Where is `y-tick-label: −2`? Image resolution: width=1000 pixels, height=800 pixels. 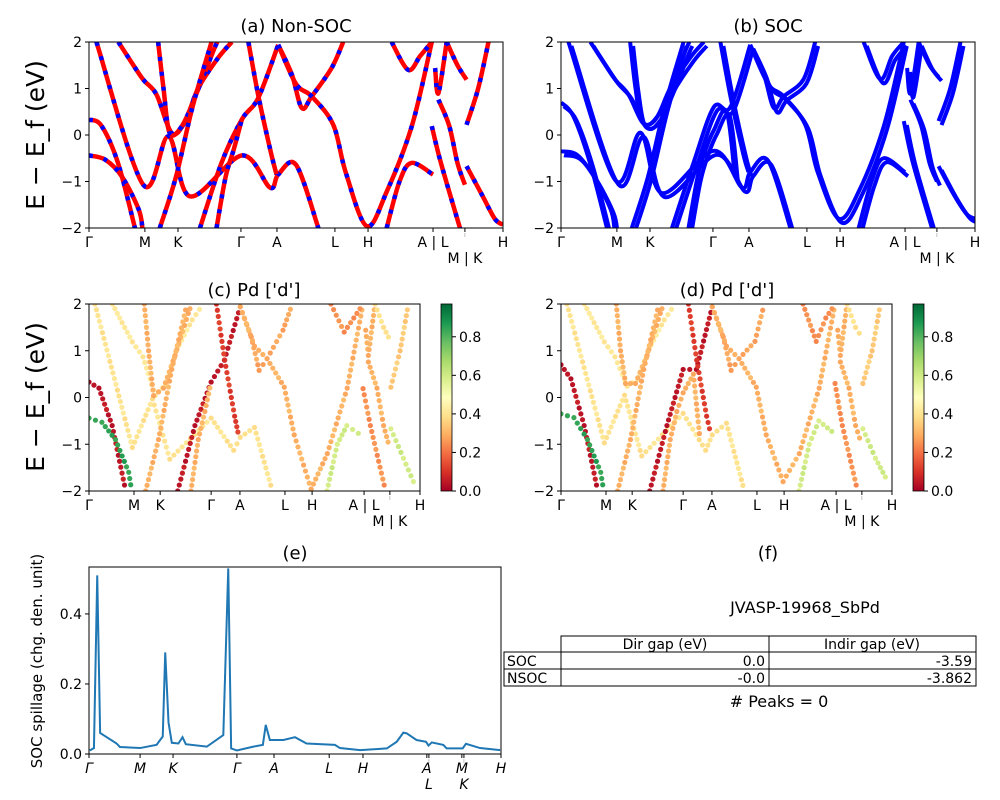 y-tick-label: −2 is located at coordinates (71, 492).